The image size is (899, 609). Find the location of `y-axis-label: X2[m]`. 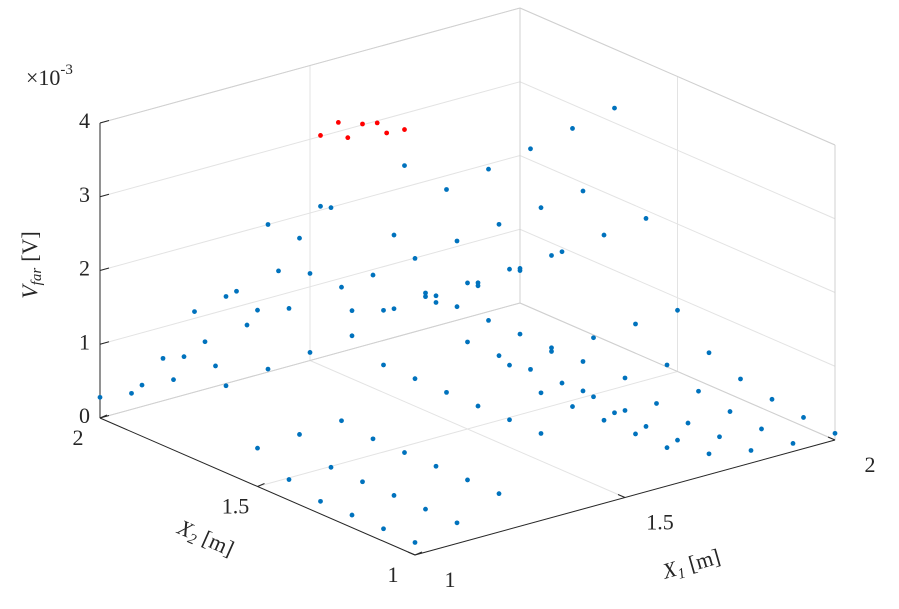

y-axis-label: X2[m] is located at coordinates (205, 539).